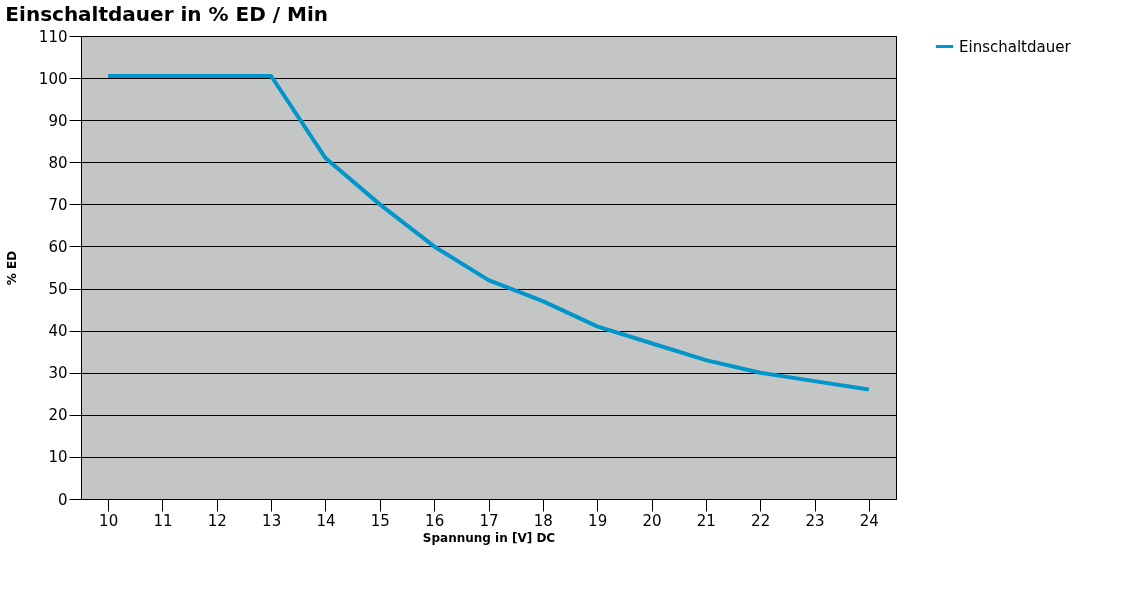 This screenshot has height=612, width=1126. I want to click on y-tick-label: 100, so click(53, 78).